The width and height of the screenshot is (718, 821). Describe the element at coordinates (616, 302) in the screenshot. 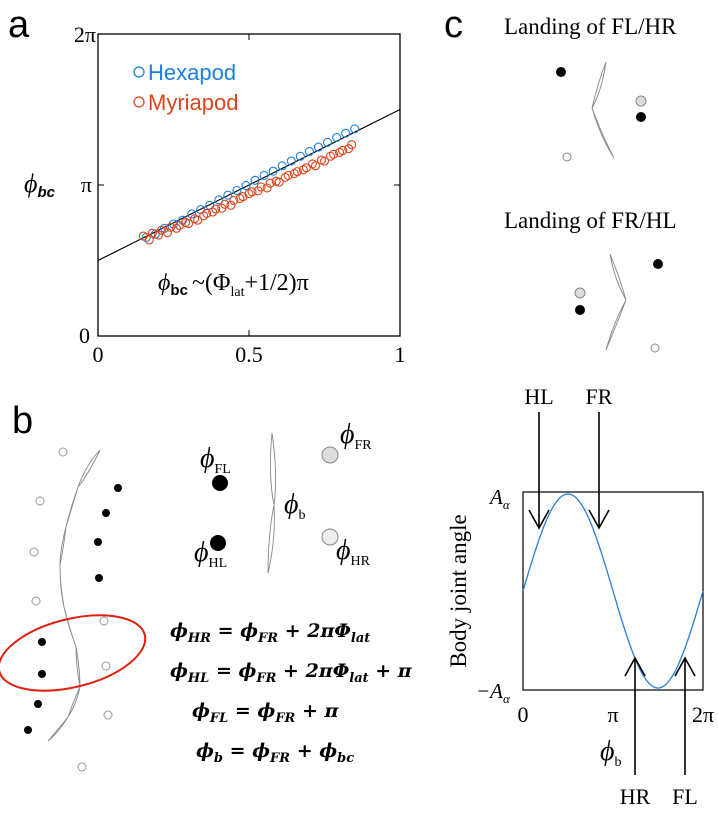

I see `landing2-body` at that location.